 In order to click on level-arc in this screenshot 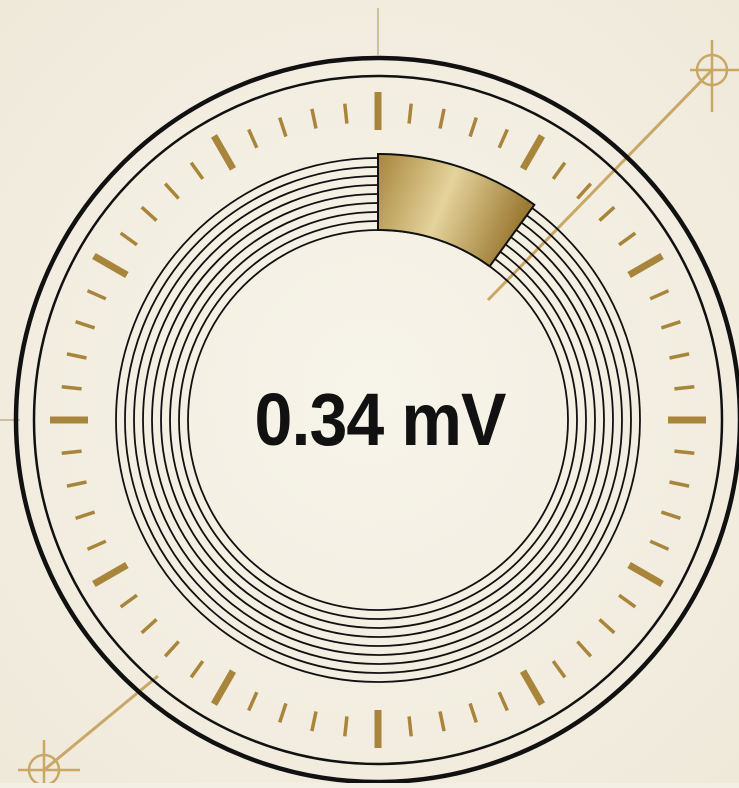, I will do `click(456, 210)`.